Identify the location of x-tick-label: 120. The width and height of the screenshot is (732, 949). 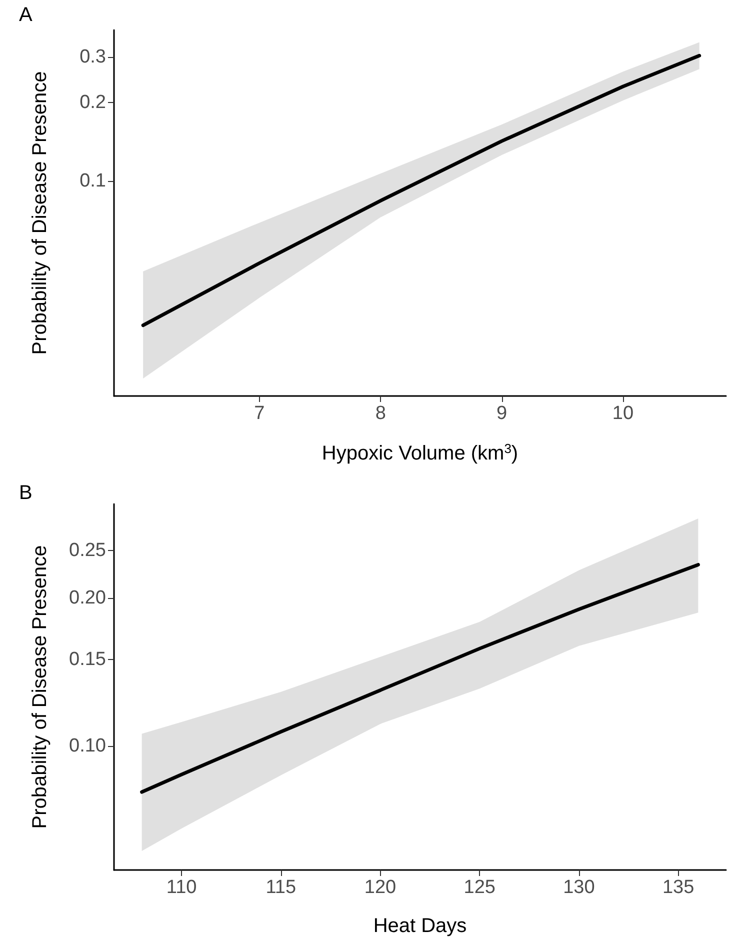
(380, 887).